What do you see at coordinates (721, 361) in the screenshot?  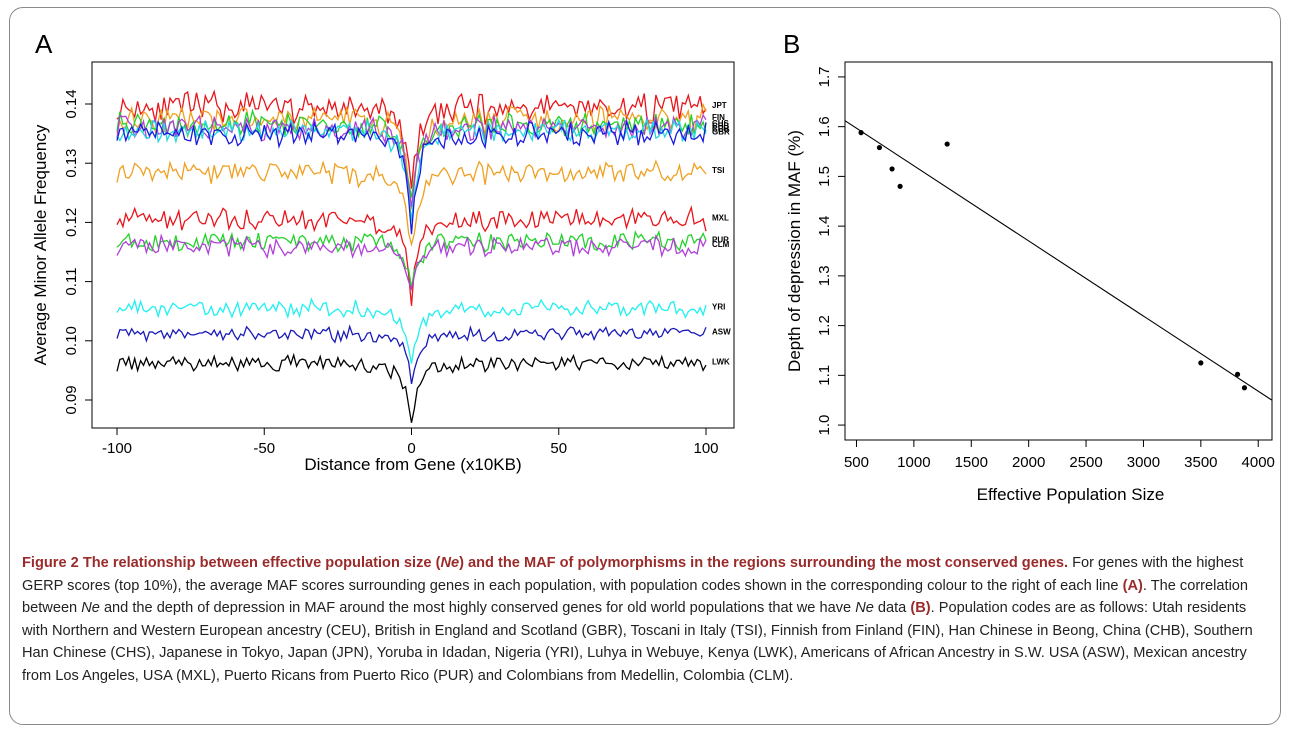 I see `series-label-lwk: LWK` at bounding box center [721, 361].